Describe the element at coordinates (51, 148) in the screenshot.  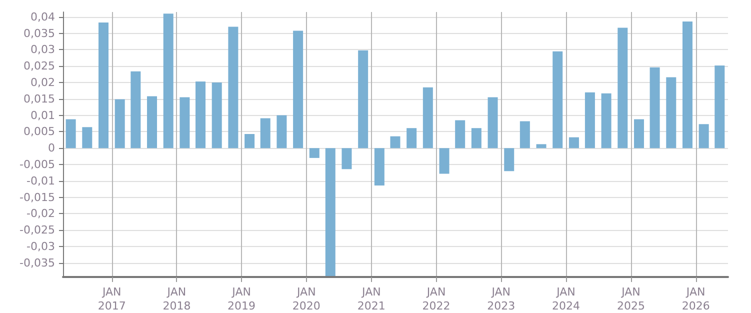
I see `y-tick-label: 0` at that location.